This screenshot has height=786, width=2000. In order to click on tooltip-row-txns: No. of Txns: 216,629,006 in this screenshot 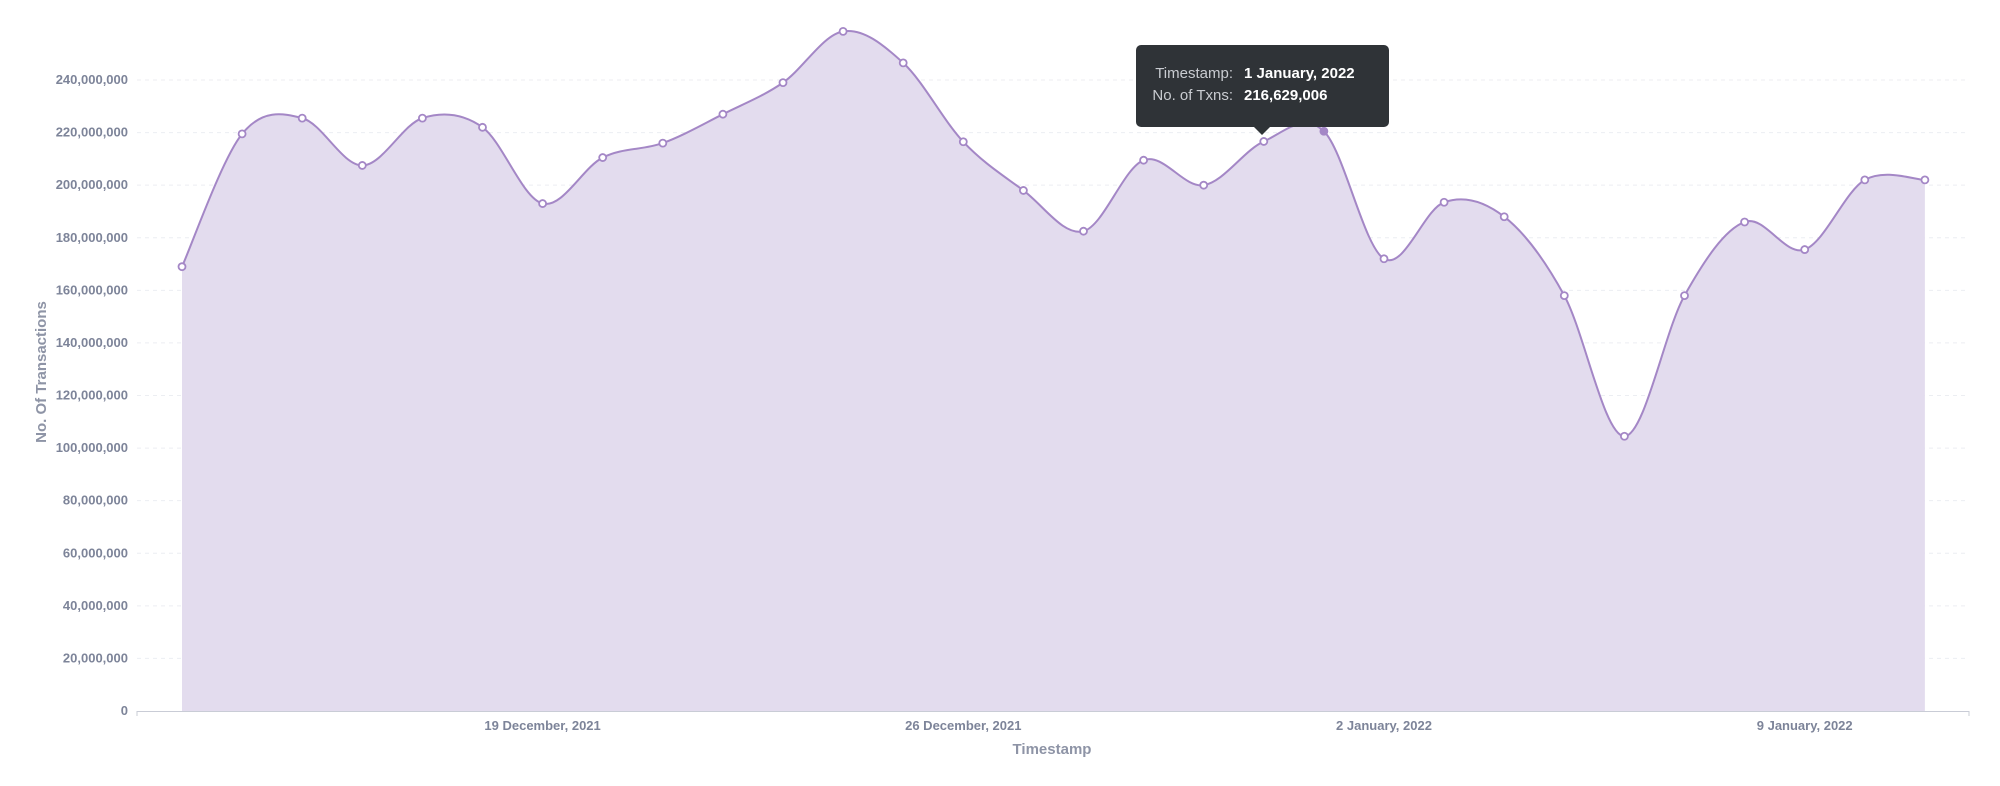, I will do `click(1262, 96)`.